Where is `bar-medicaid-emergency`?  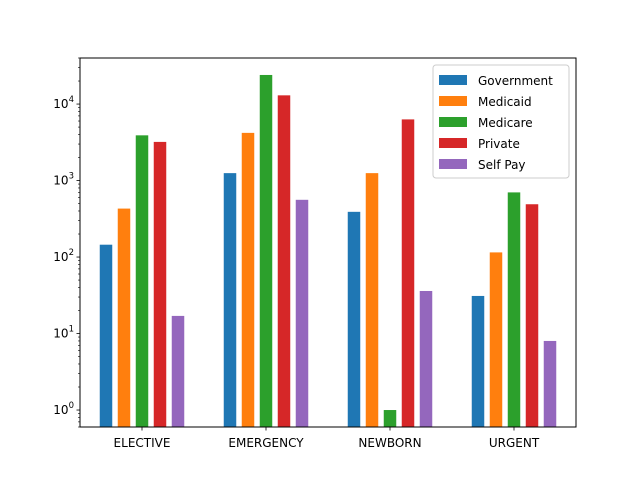 bar-medicaid-emergency is located at coordinates (248, 280).